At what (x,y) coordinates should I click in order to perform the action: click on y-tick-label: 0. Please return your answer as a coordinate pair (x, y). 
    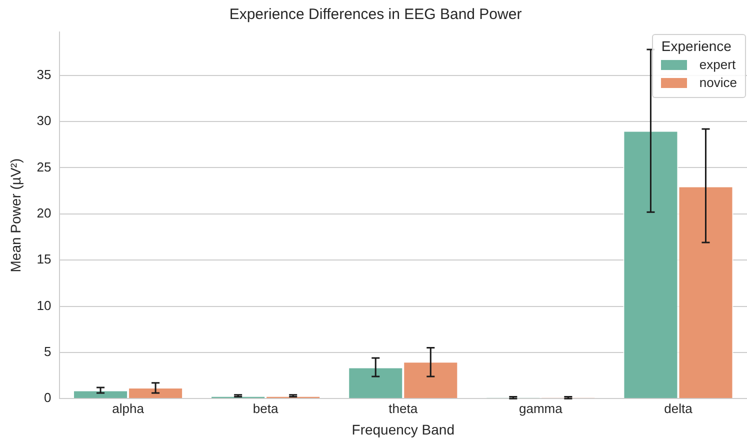
    Looking at the image, I should click on (48, 398).